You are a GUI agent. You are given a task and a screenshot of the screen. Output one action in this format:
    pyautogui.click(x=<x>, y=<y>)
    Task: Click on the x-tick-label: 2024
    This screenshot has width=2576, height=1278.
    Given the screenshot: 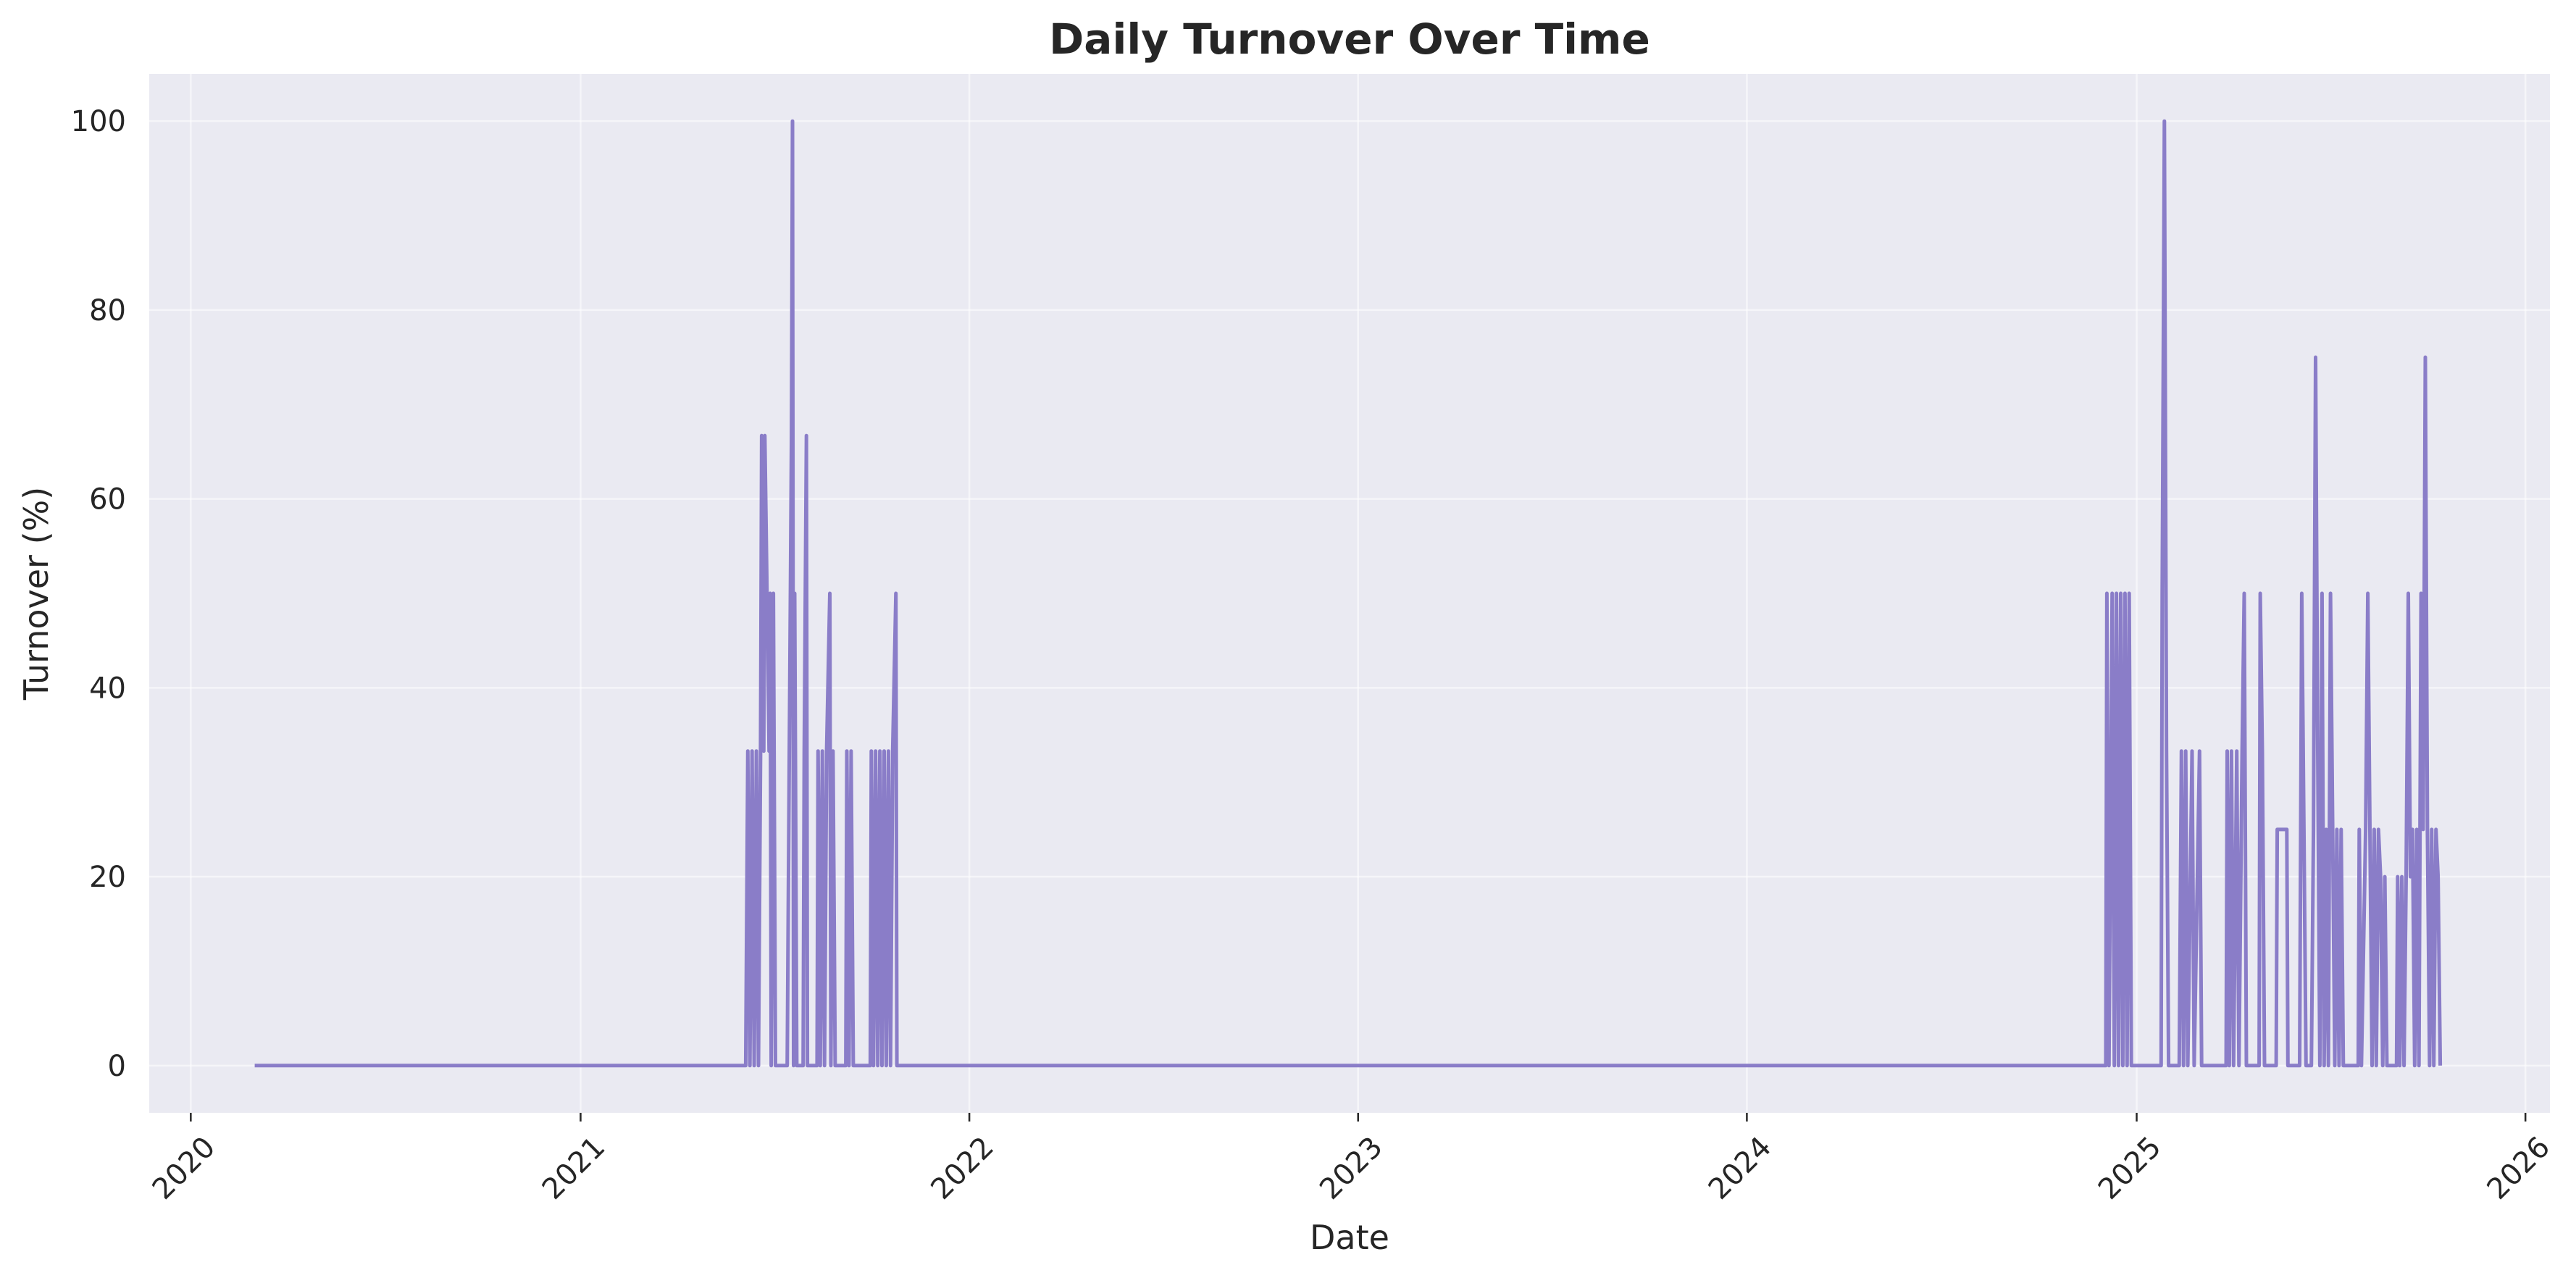 What is the action you would take?
    pyautogui.click(x=1740, y=1168)
    